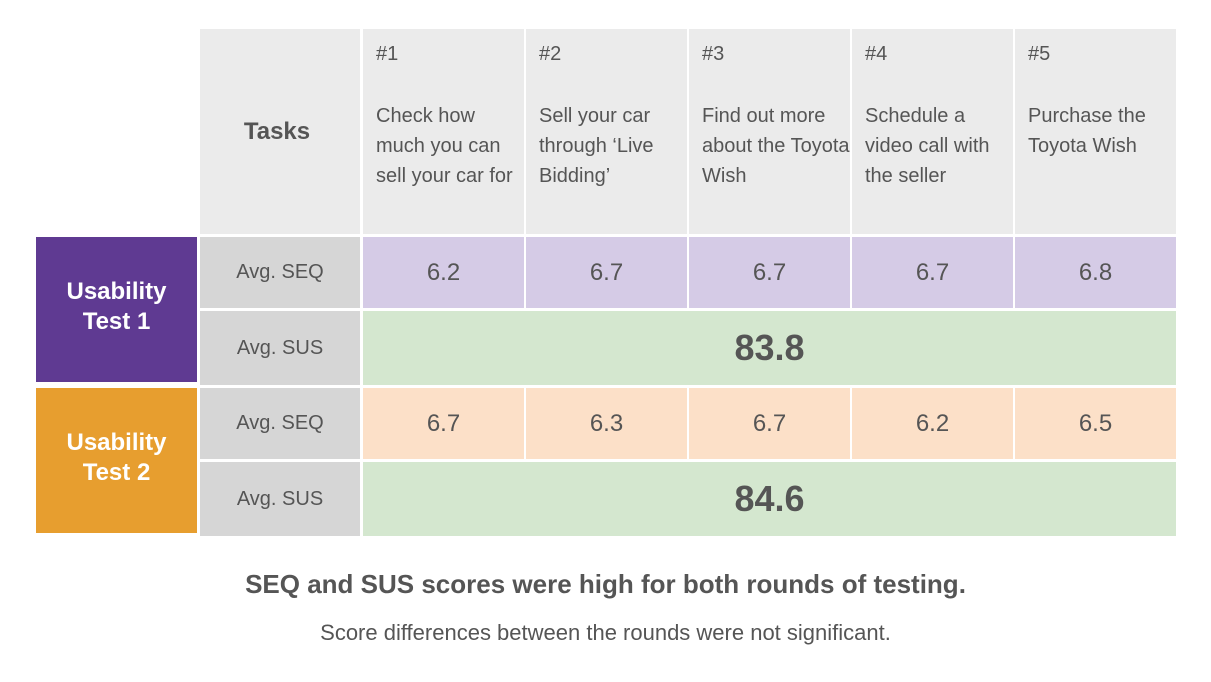 Image resolution: width=1211 pixels, height=682 pixels. Describe the element at coordinates (769, 348) in the screenshot. I see `sus-value: 83.8` at that location.